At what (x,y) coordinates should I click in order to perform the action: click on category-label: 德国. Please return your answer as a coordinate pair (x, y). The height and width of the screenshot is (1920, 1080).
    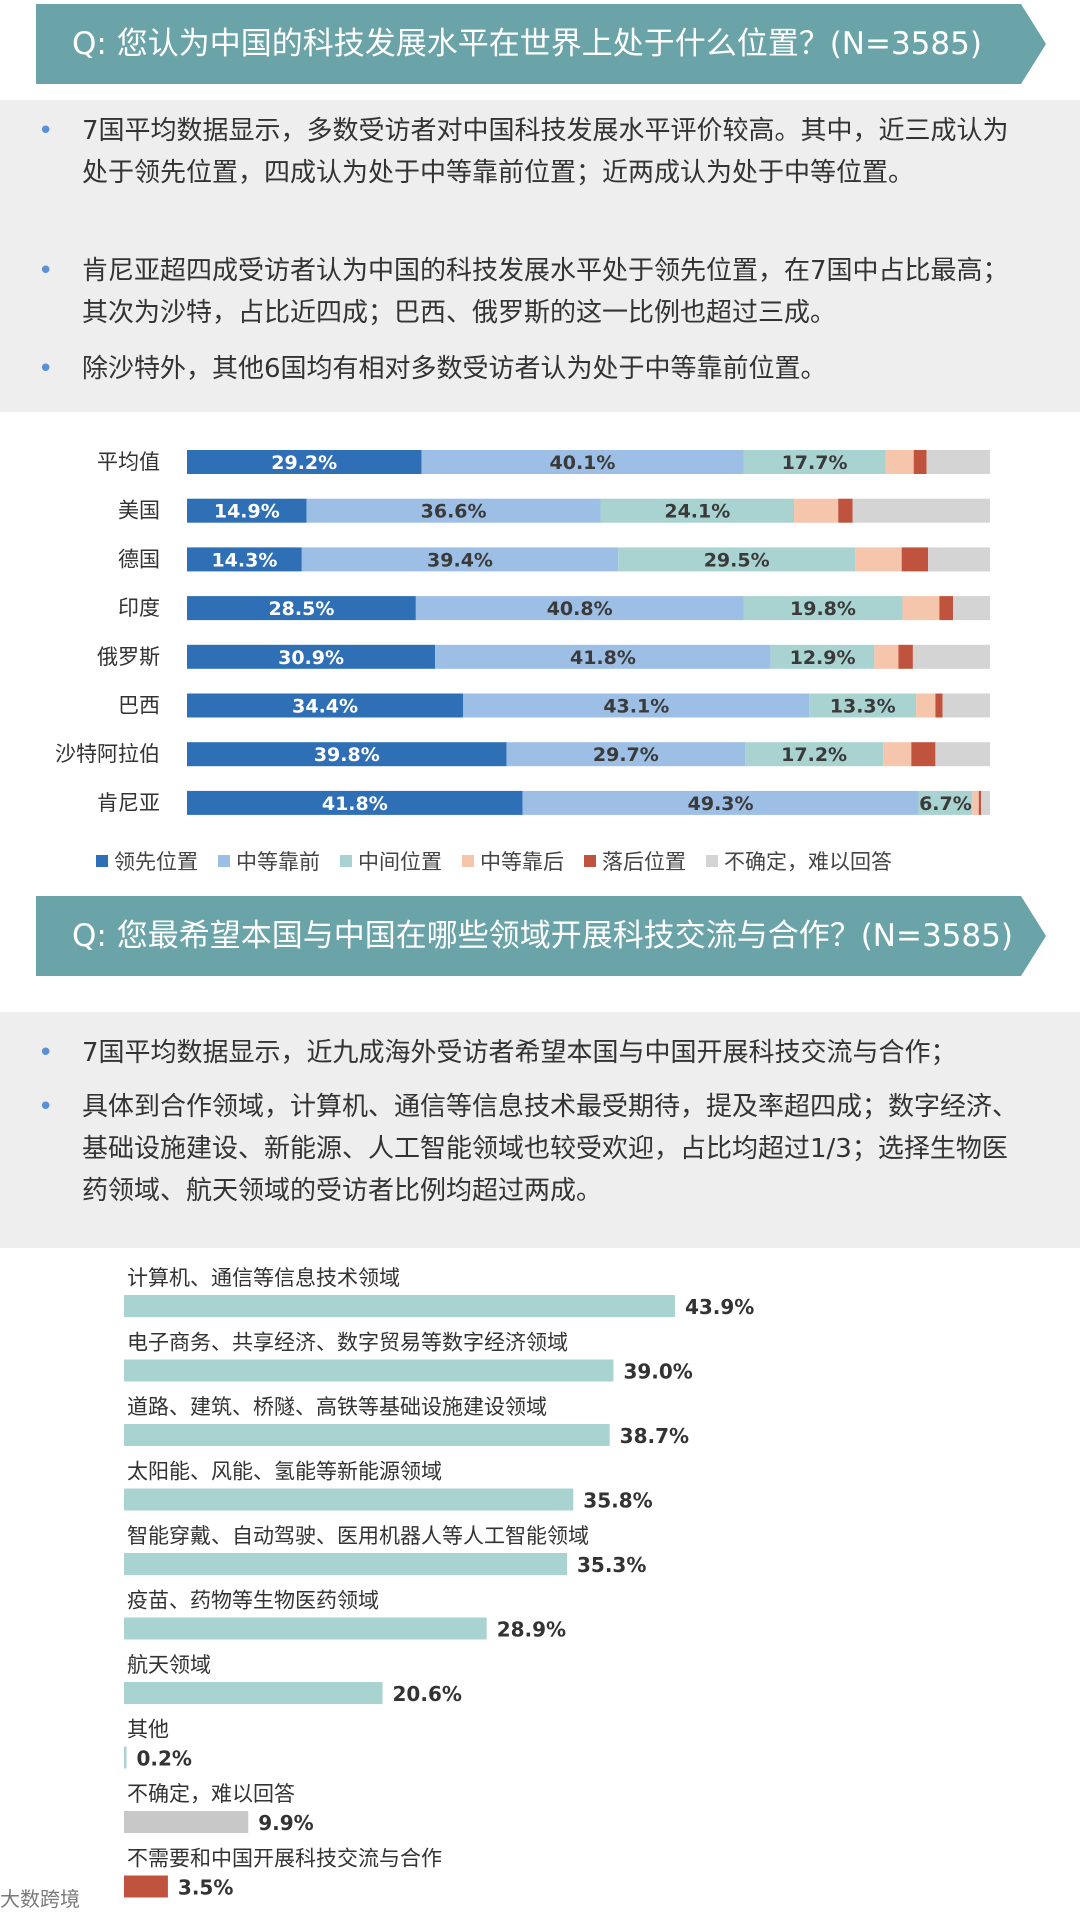
    Looking at the image, I should click on (139, 559).